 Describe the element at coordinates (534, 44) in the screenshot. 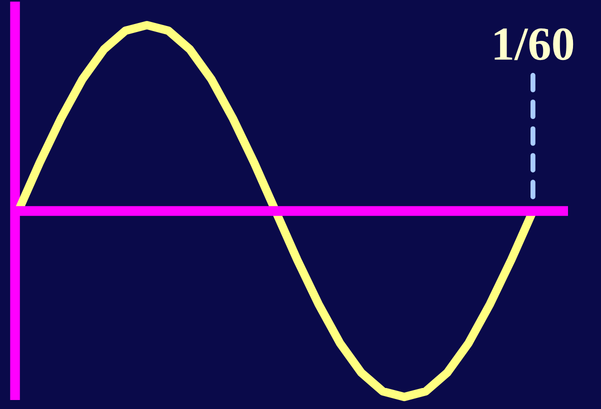

I see `annotation: 1/60` at that location.